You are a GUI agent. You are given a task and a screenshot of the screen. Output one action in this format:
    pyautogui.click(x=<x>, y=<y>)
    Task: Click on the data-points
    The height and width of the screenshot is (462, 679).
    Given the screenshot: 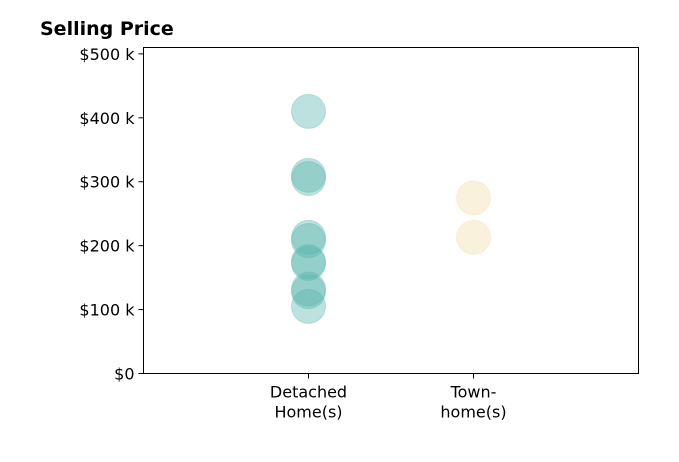 What is the action you would take?
    pyautogui.click(x=391, y=208)
    